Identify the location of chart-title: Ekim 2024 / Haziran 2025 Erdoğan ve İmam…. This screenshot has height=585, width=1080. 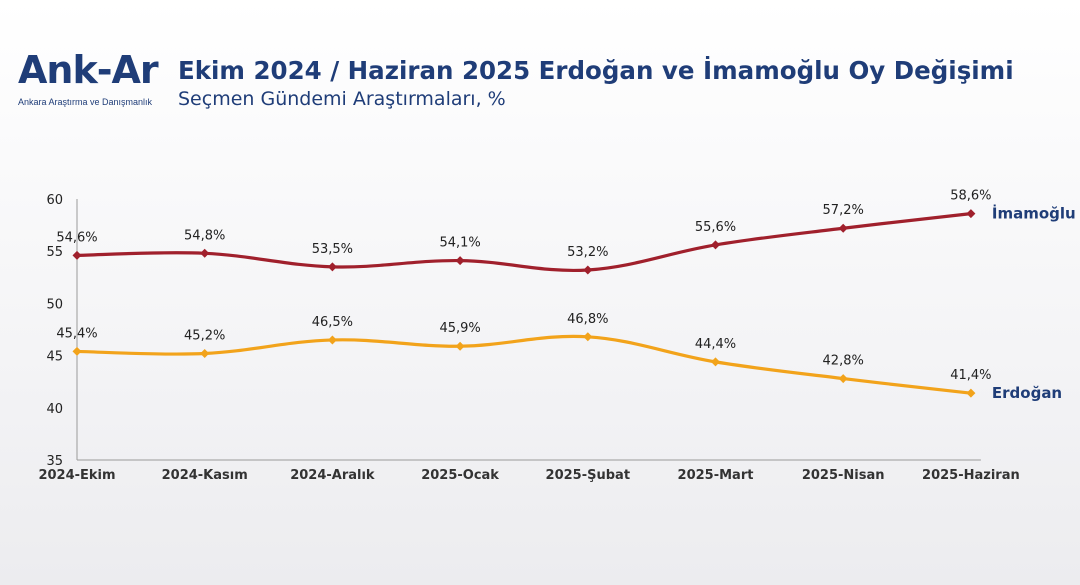
(596, 70).